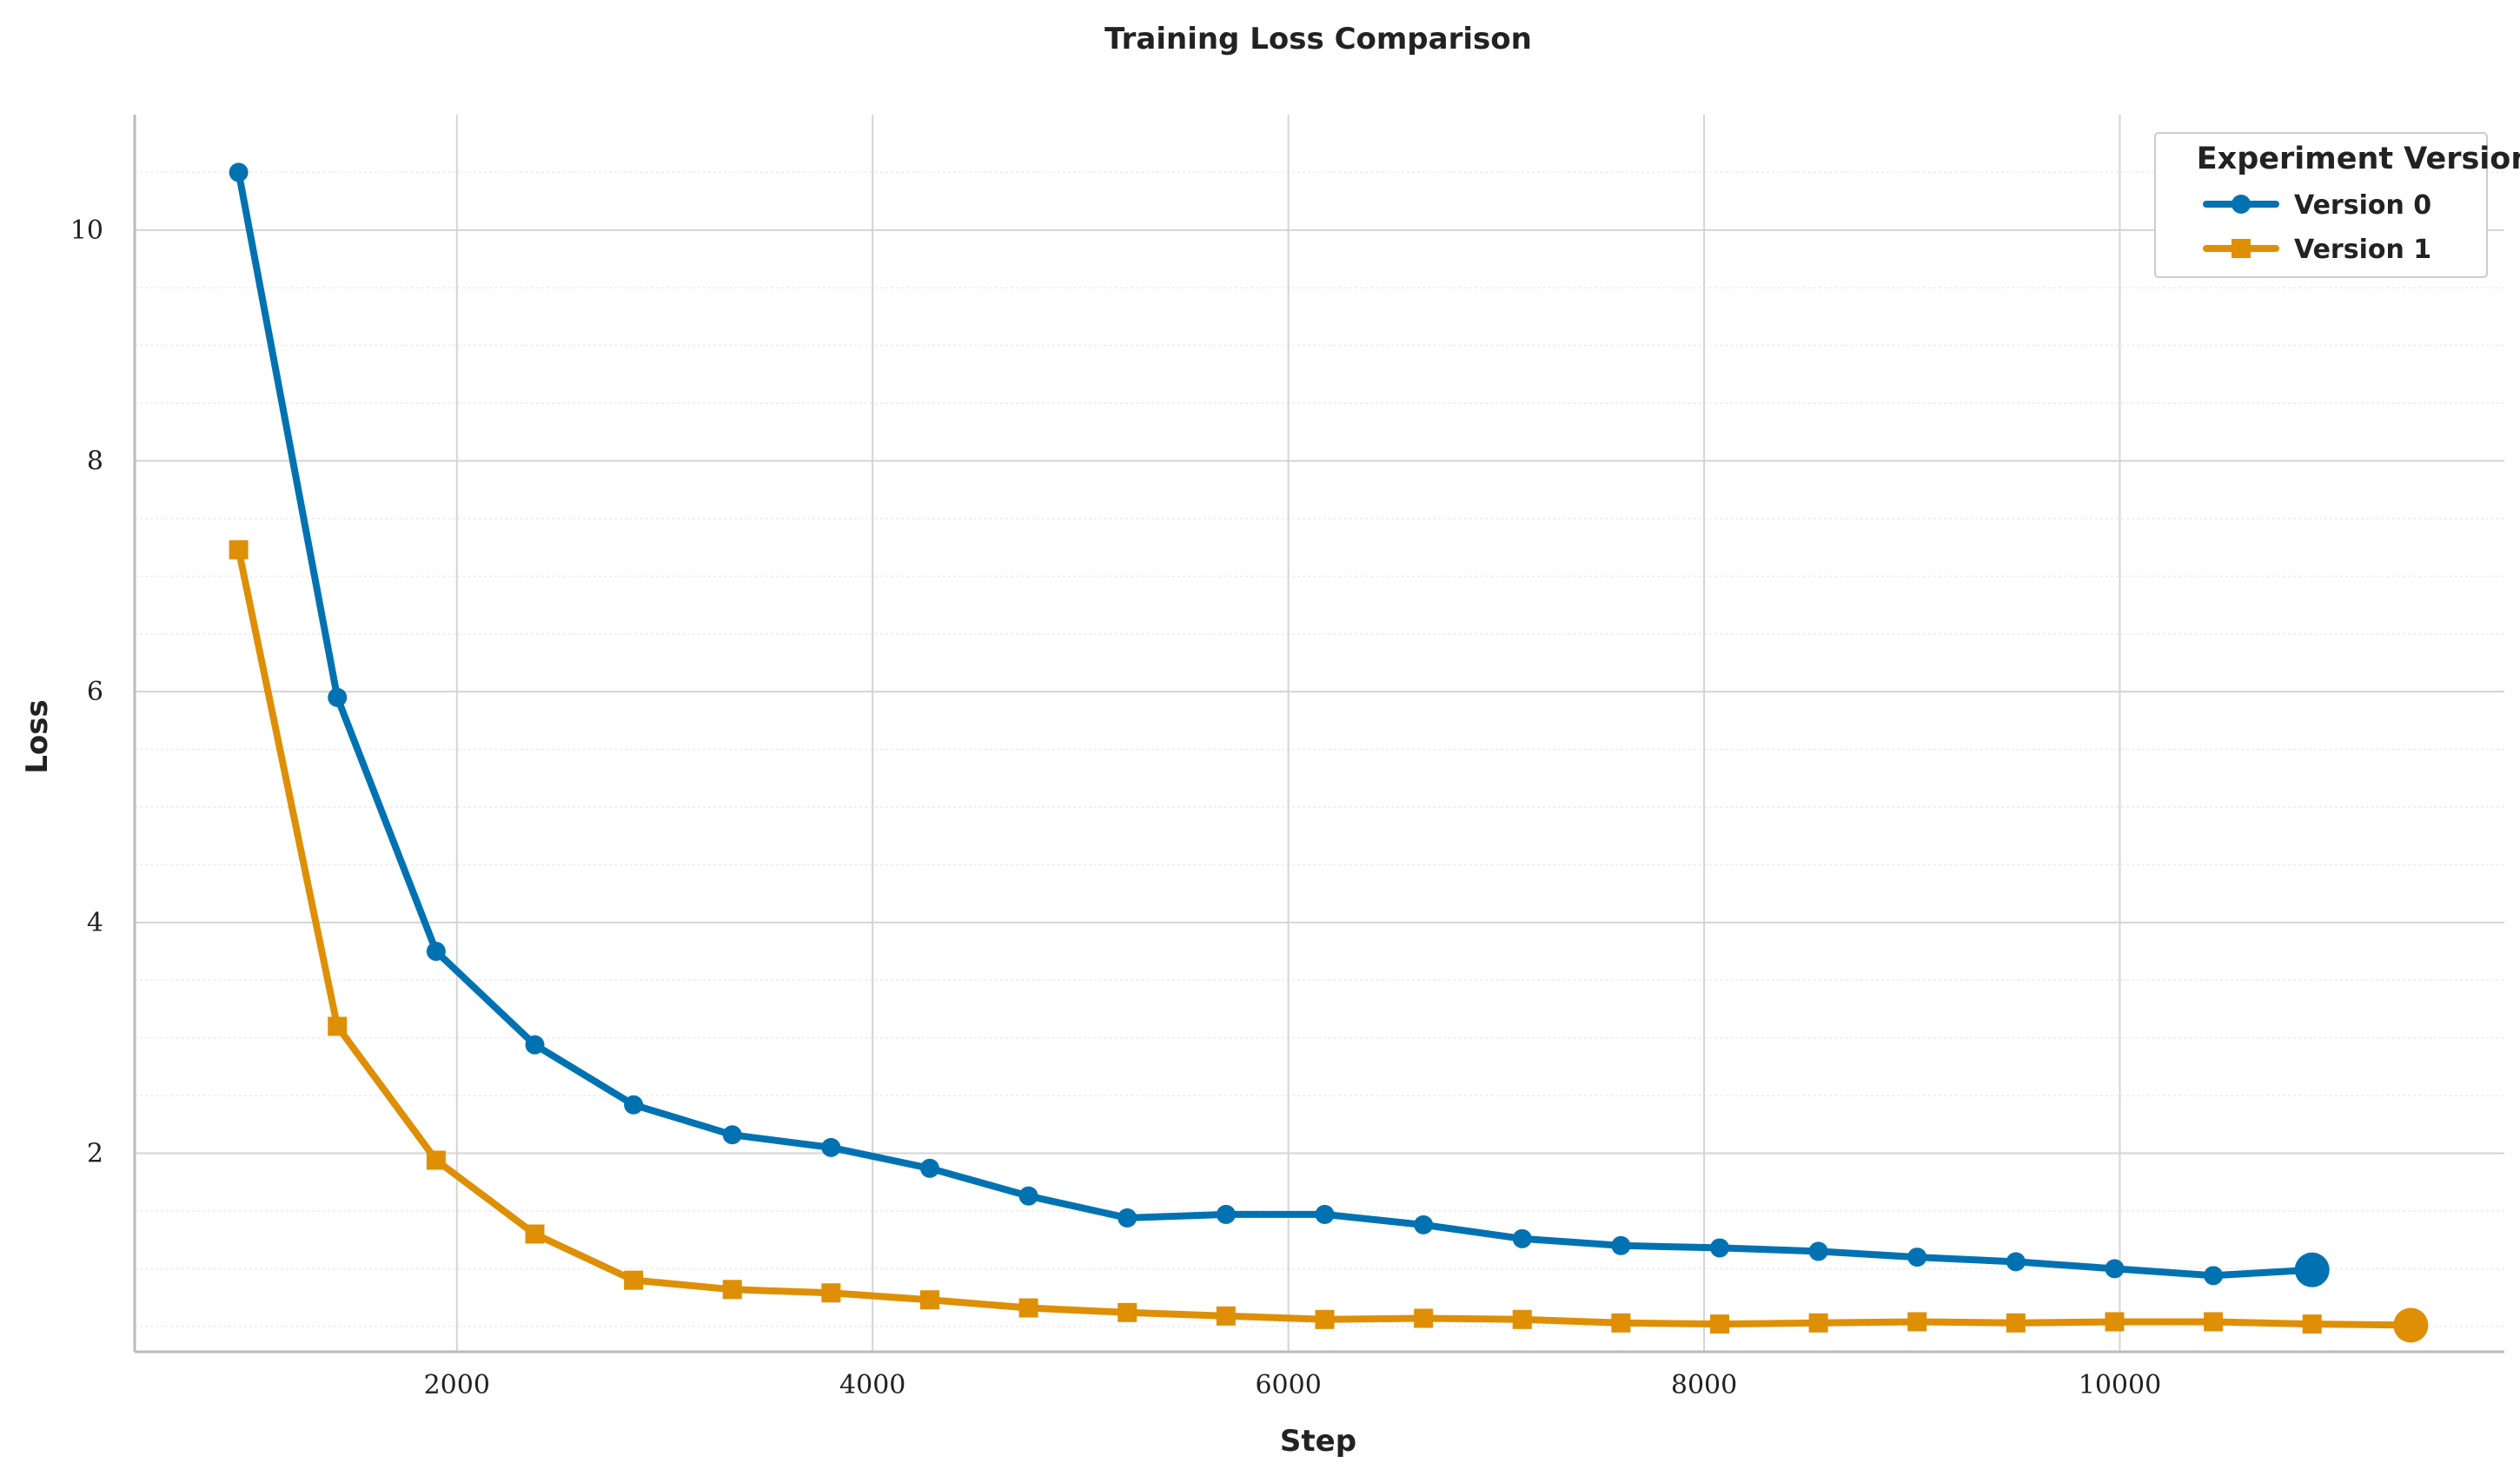 The width and height of the screenshot is (2520, 1476). I want to click on x-tick-label: 8000, so click(1704, 1385).